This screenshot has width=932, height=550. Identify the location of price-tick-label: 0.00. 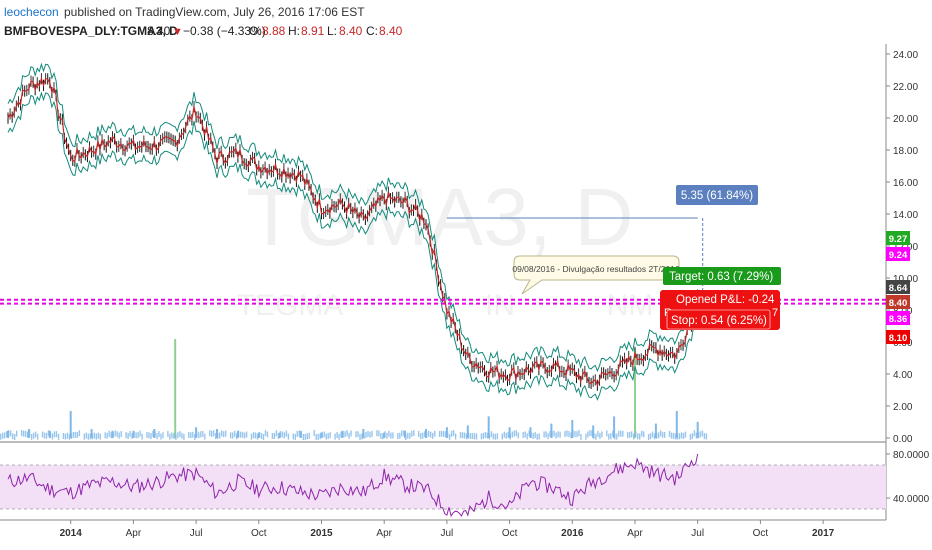
(903, 439).